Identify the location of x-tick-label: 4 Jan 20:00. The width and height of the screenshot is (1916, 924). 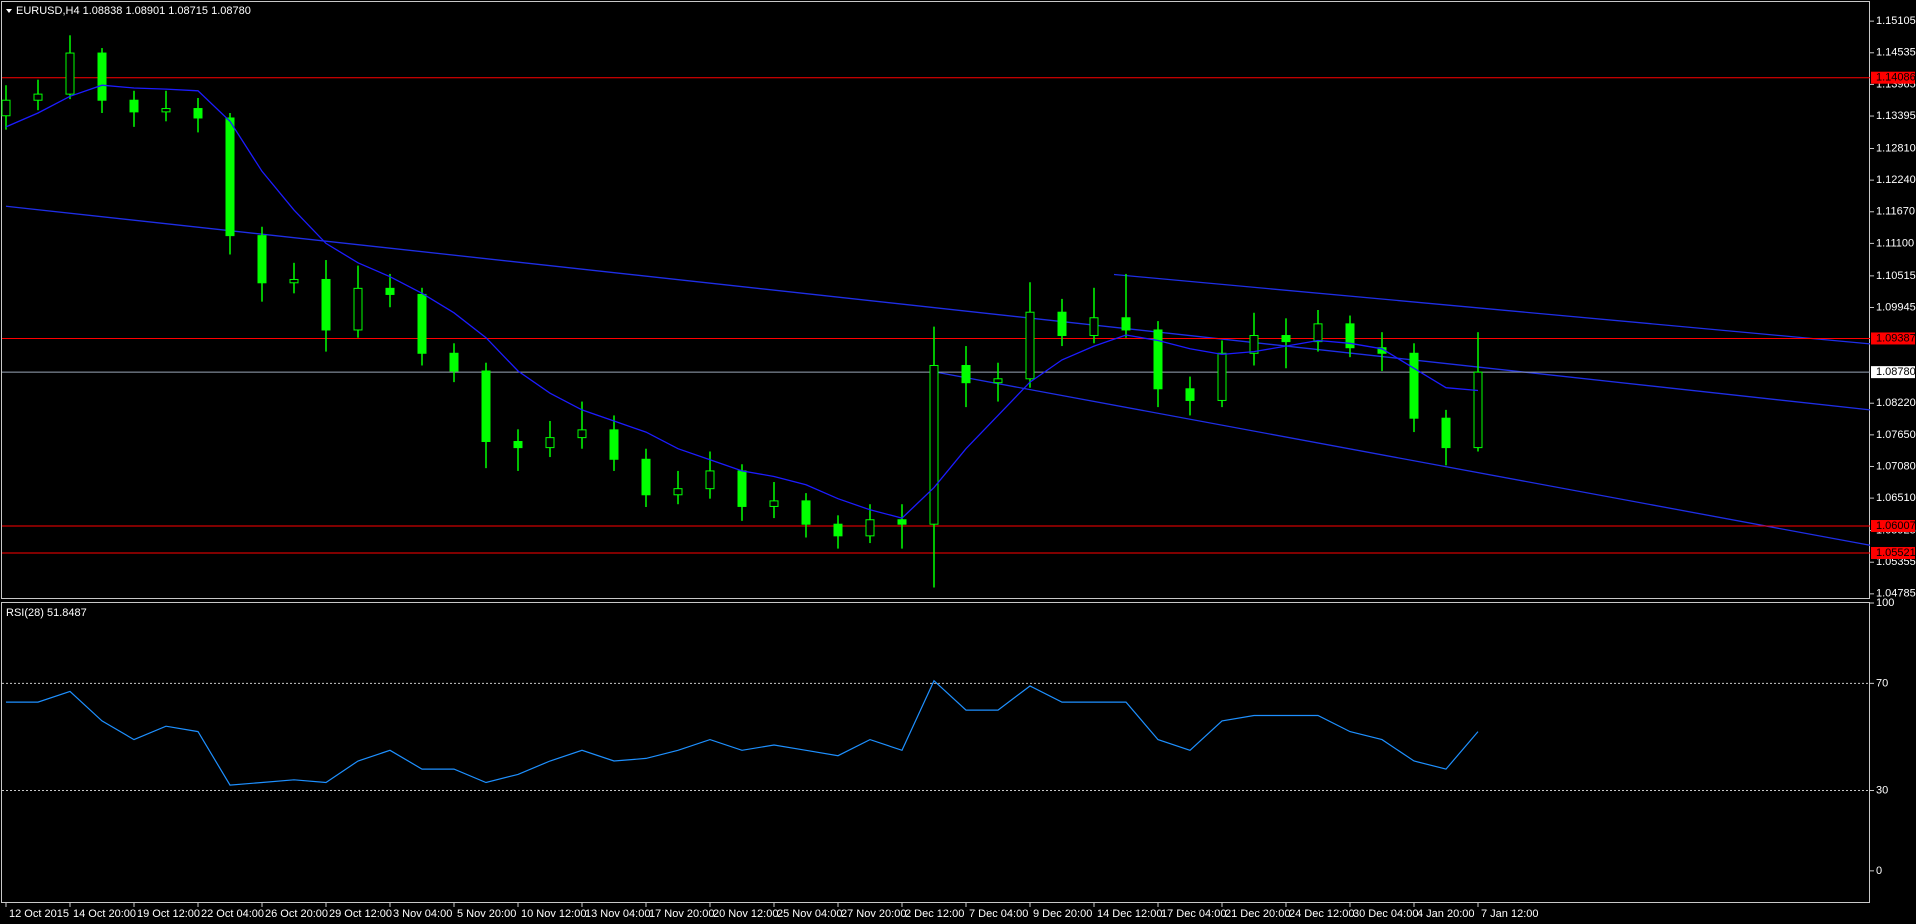
(1446, 914).